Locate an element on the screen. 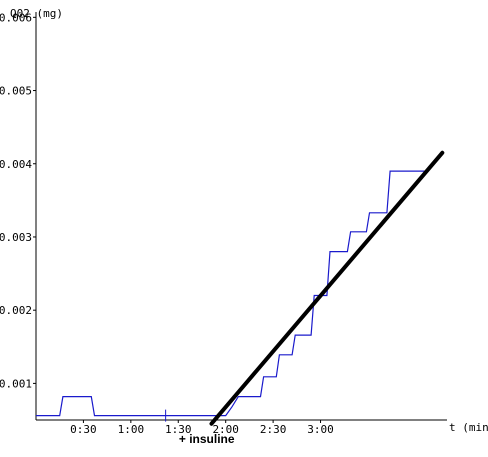 The height and width of the screenshot is (457, 488). x-tick-label: 1:00 is located at coordinates (131, 429).